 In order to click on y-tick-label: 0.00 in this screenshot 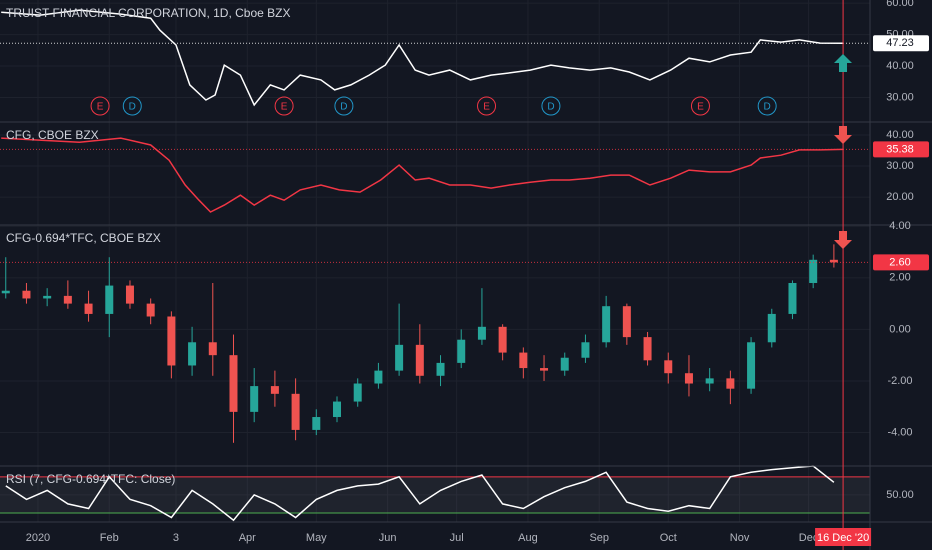, I will do `click(899, 329)`.